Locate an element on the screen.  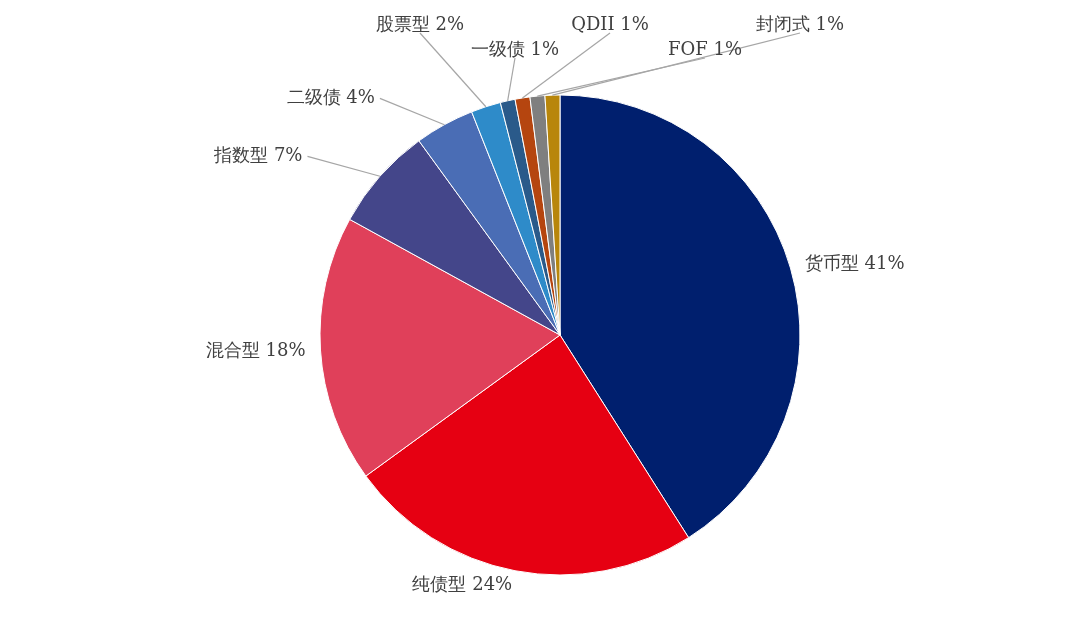
slice-label: 二级债 4% is located at coordinates (330, 97).